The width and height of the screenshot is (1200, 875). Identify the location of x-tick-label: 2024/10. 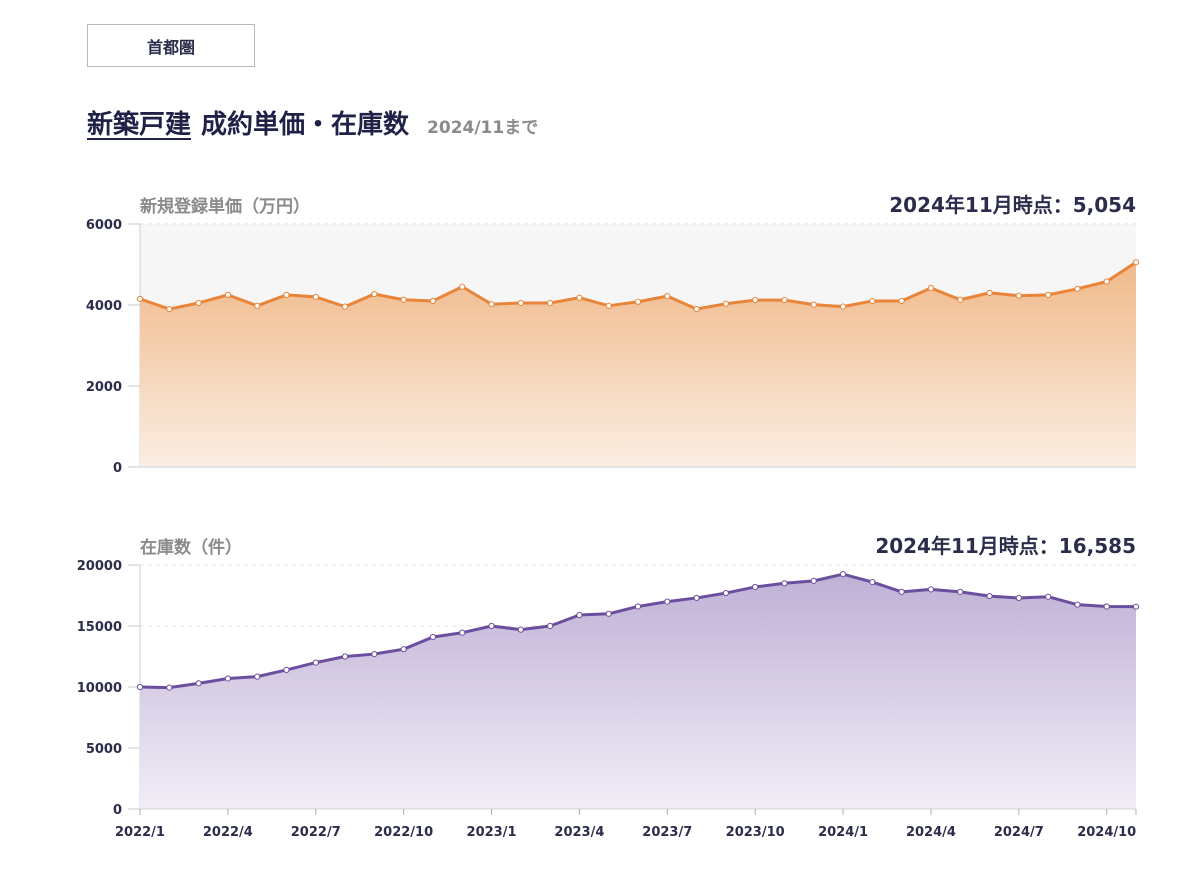
(1106, 832).